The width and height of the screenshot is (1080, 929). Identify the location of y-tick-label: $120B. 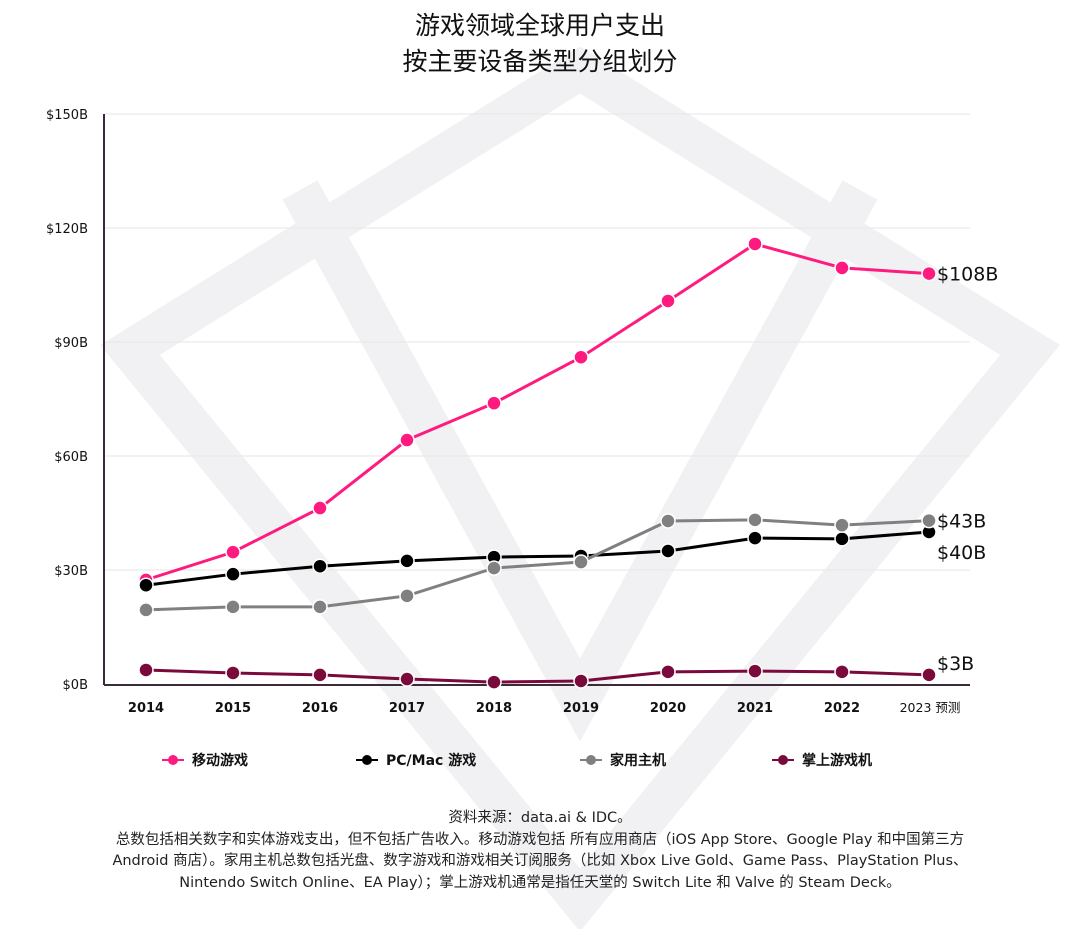
(67, 229).